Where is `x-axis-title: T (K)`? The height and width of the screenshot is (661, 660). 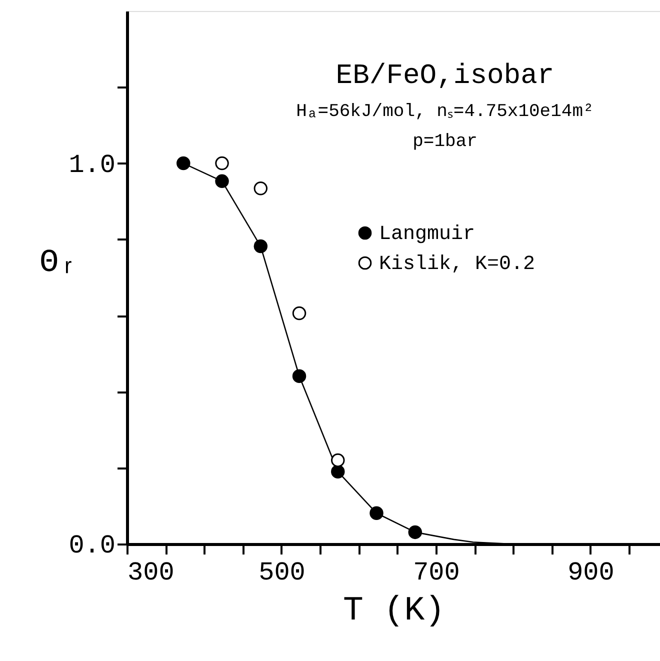 x-axis-title: T (K) is located at coordinates (394, 611).